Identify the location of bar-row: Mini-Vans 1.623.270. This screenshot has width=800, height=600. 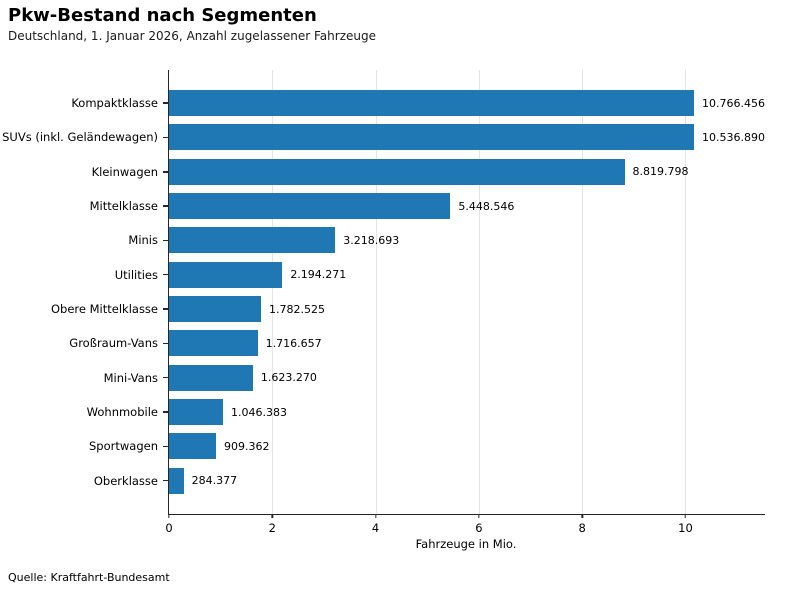
(434, 378).